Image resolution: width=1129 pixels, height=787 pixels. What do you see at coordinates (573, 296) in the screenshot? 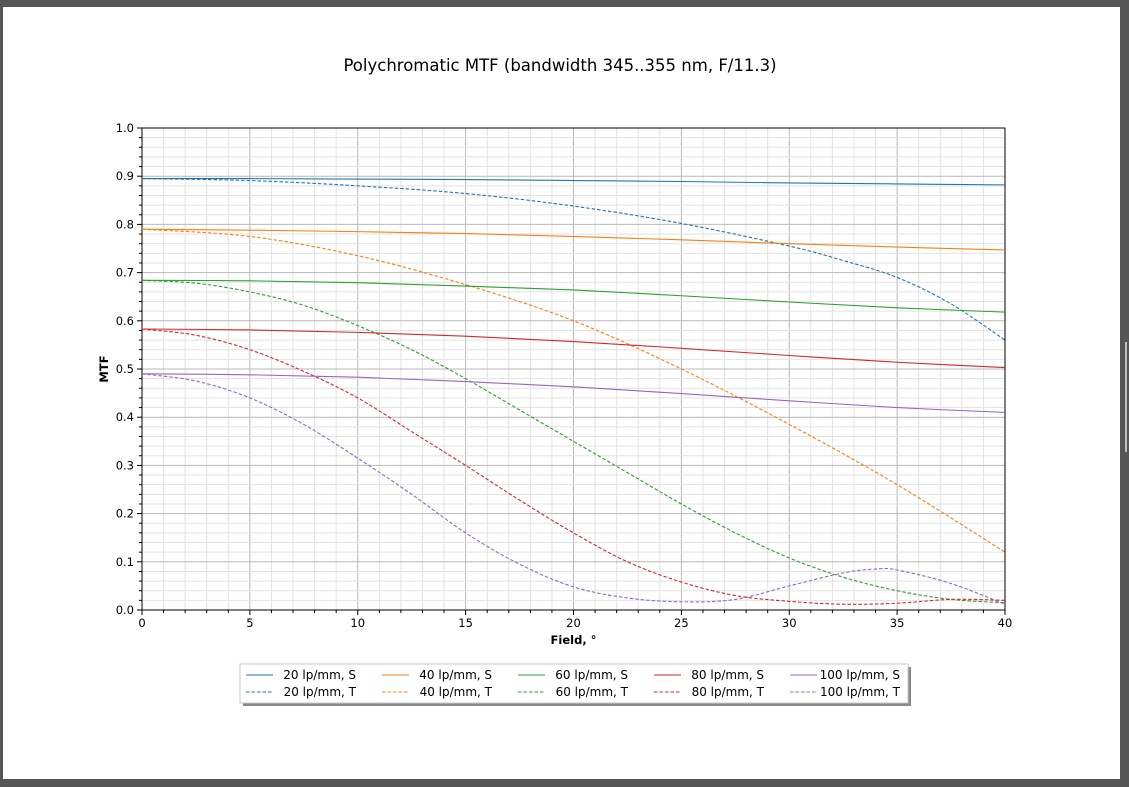
I see `series-line-60-lp-mm-s` at bounding box center [573, 296].